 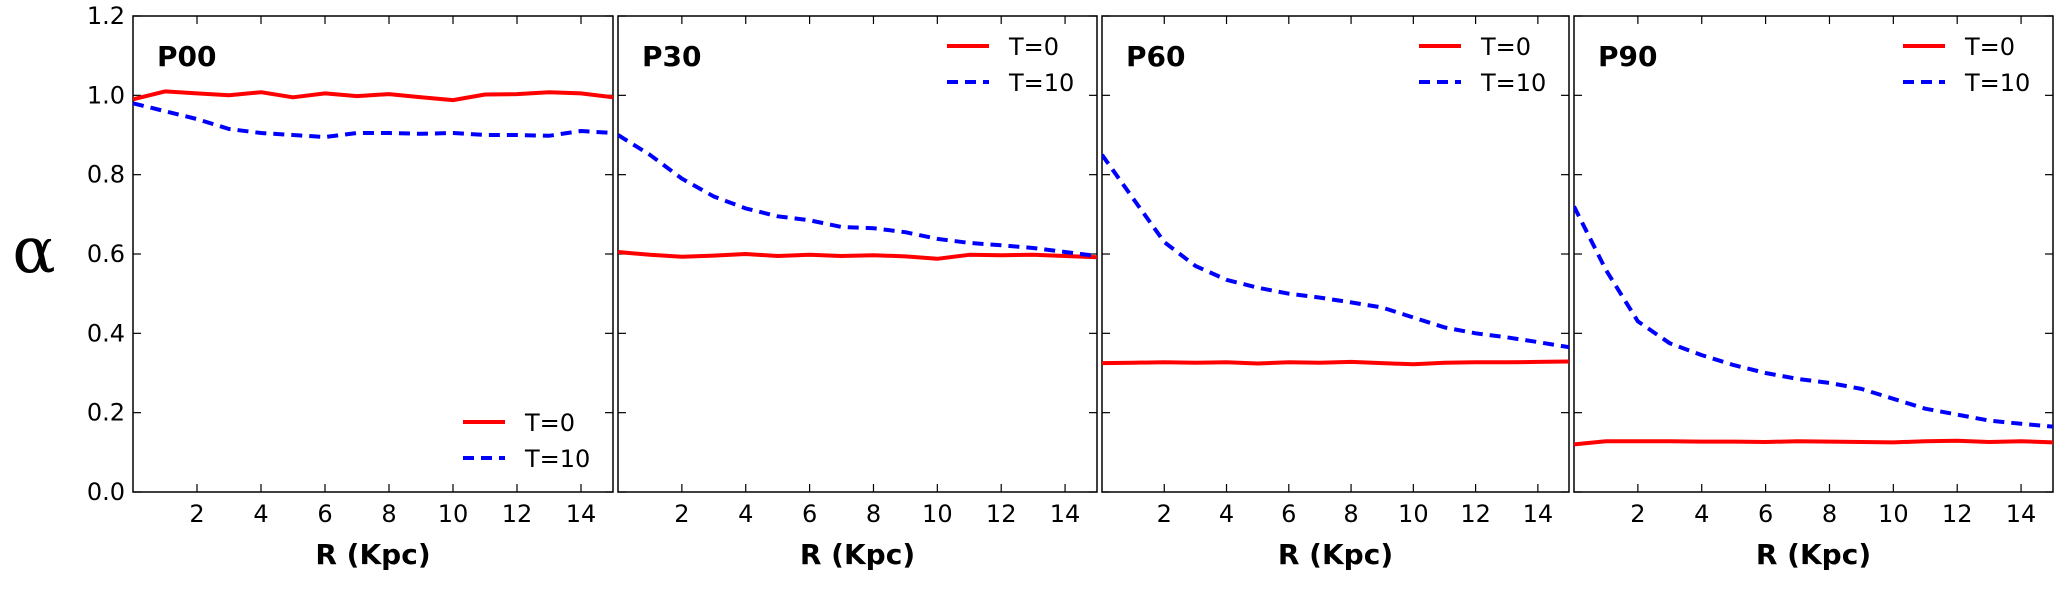 What do you see at coordinates (106, 254) in the screenshot?
I see `y-tick-label: 0.6` at bounding box center [106, 254].